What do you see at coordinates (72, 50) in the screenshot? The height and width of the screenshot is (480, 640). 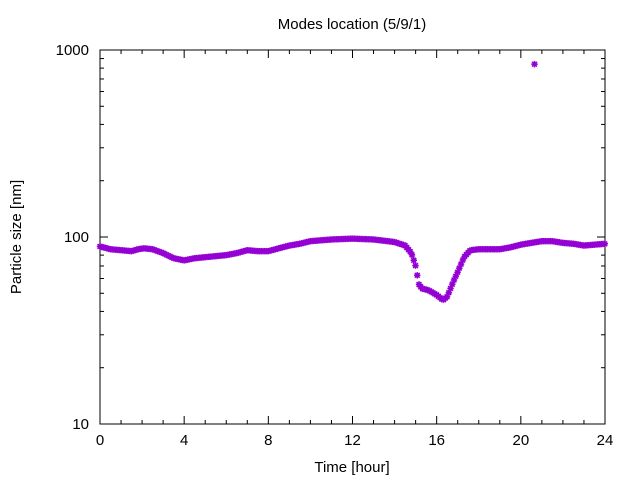 I see `y-tick-label: 1000` at bounding box center [72, 50].